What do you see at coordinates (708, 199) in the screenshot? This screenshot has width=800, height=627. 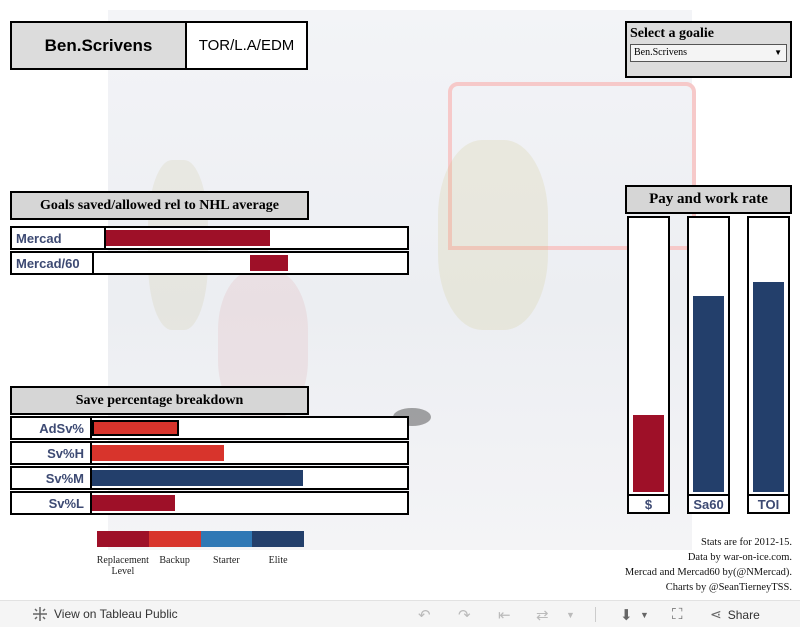 I see `pay-section-title: Pay and work rate` at bounding box center [708, 199].